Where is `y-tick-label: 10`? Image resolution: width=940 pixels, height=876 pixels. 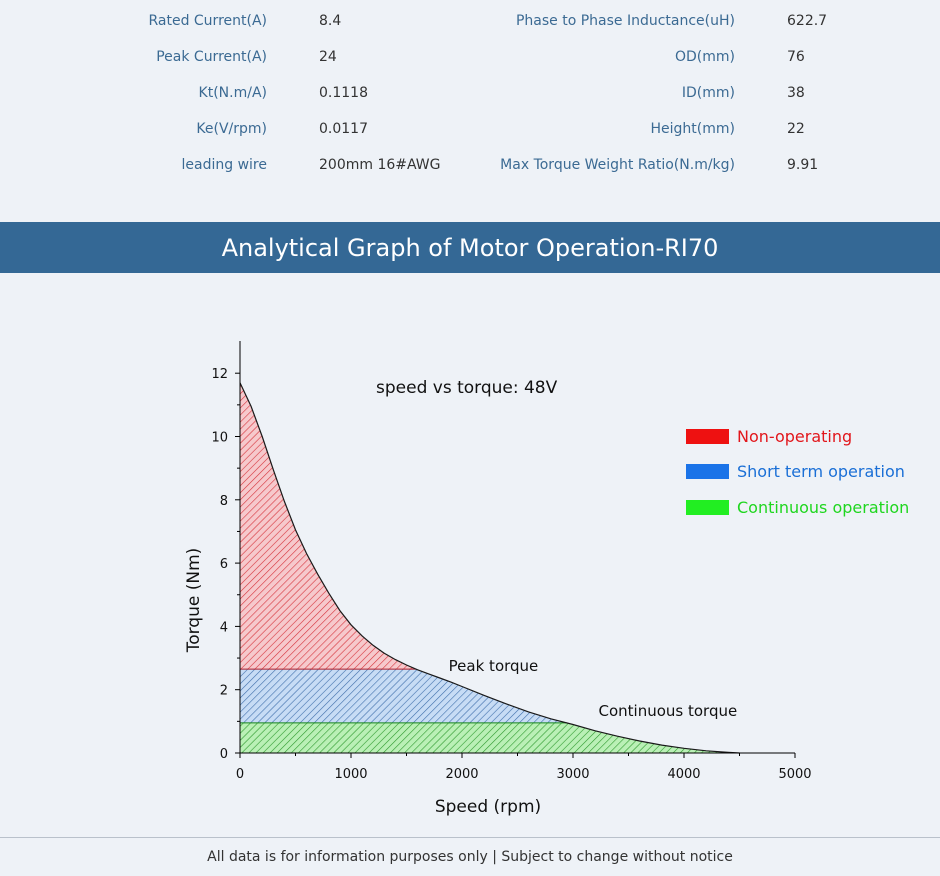 y-tick-label: 10 is located at coordinates (219, 438).